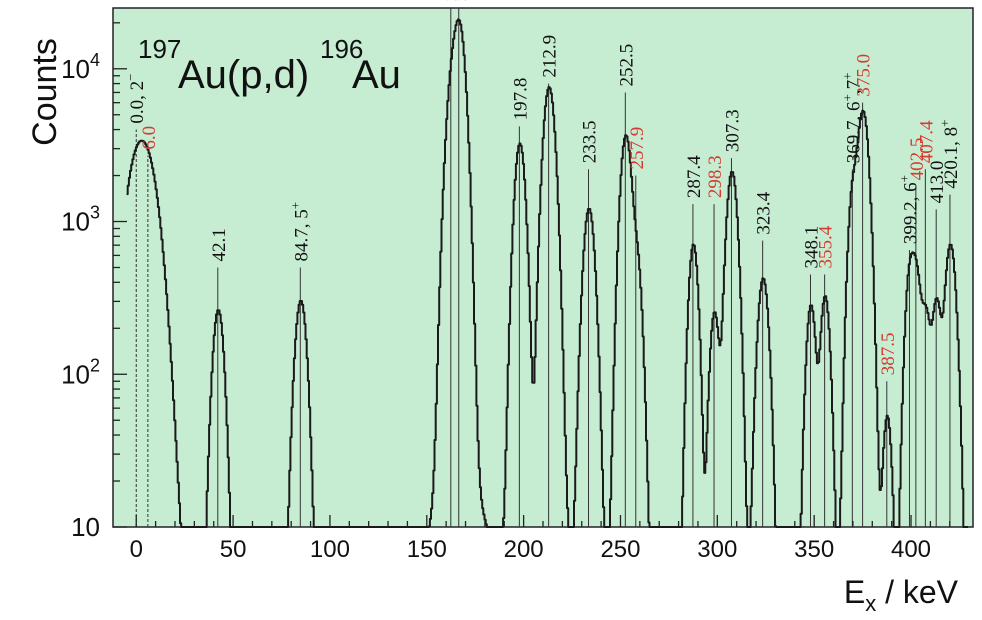  I want to click on peak-label: 355.4, so click(826, 246).